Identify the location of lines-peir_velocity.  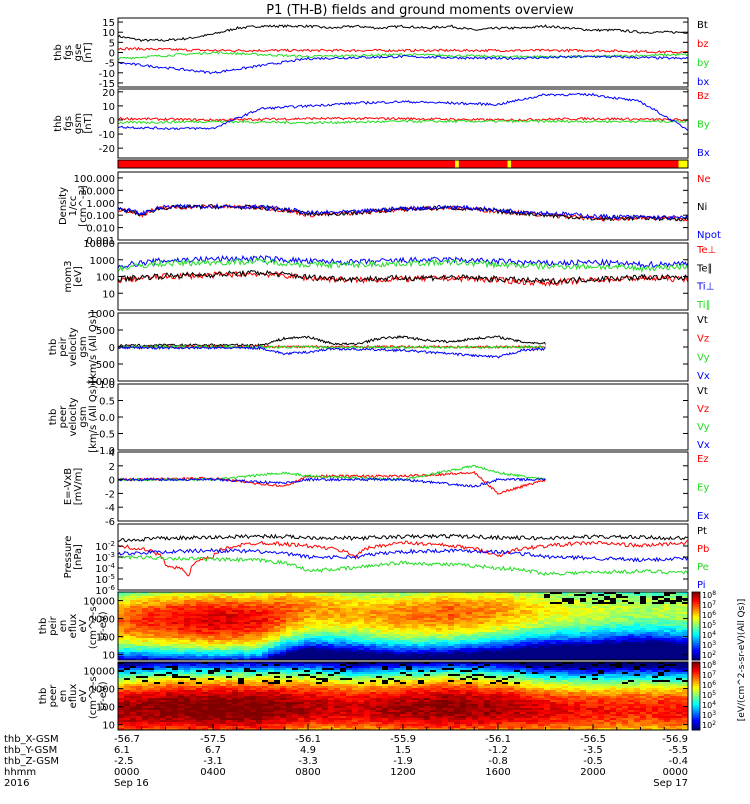
(332, 347).